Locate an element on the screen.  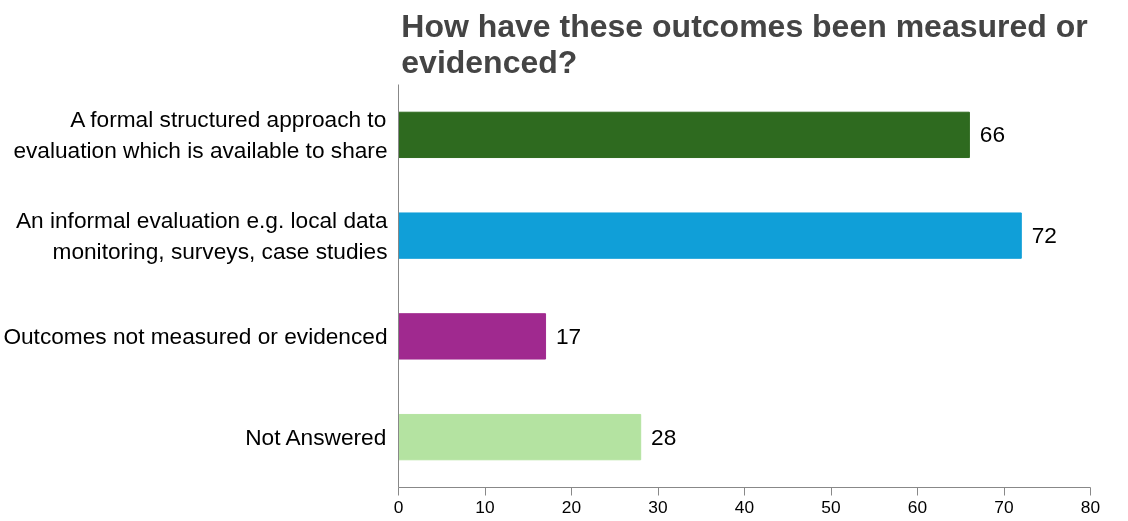
x-tick-label: 50 is located at coordinates (831, 506).